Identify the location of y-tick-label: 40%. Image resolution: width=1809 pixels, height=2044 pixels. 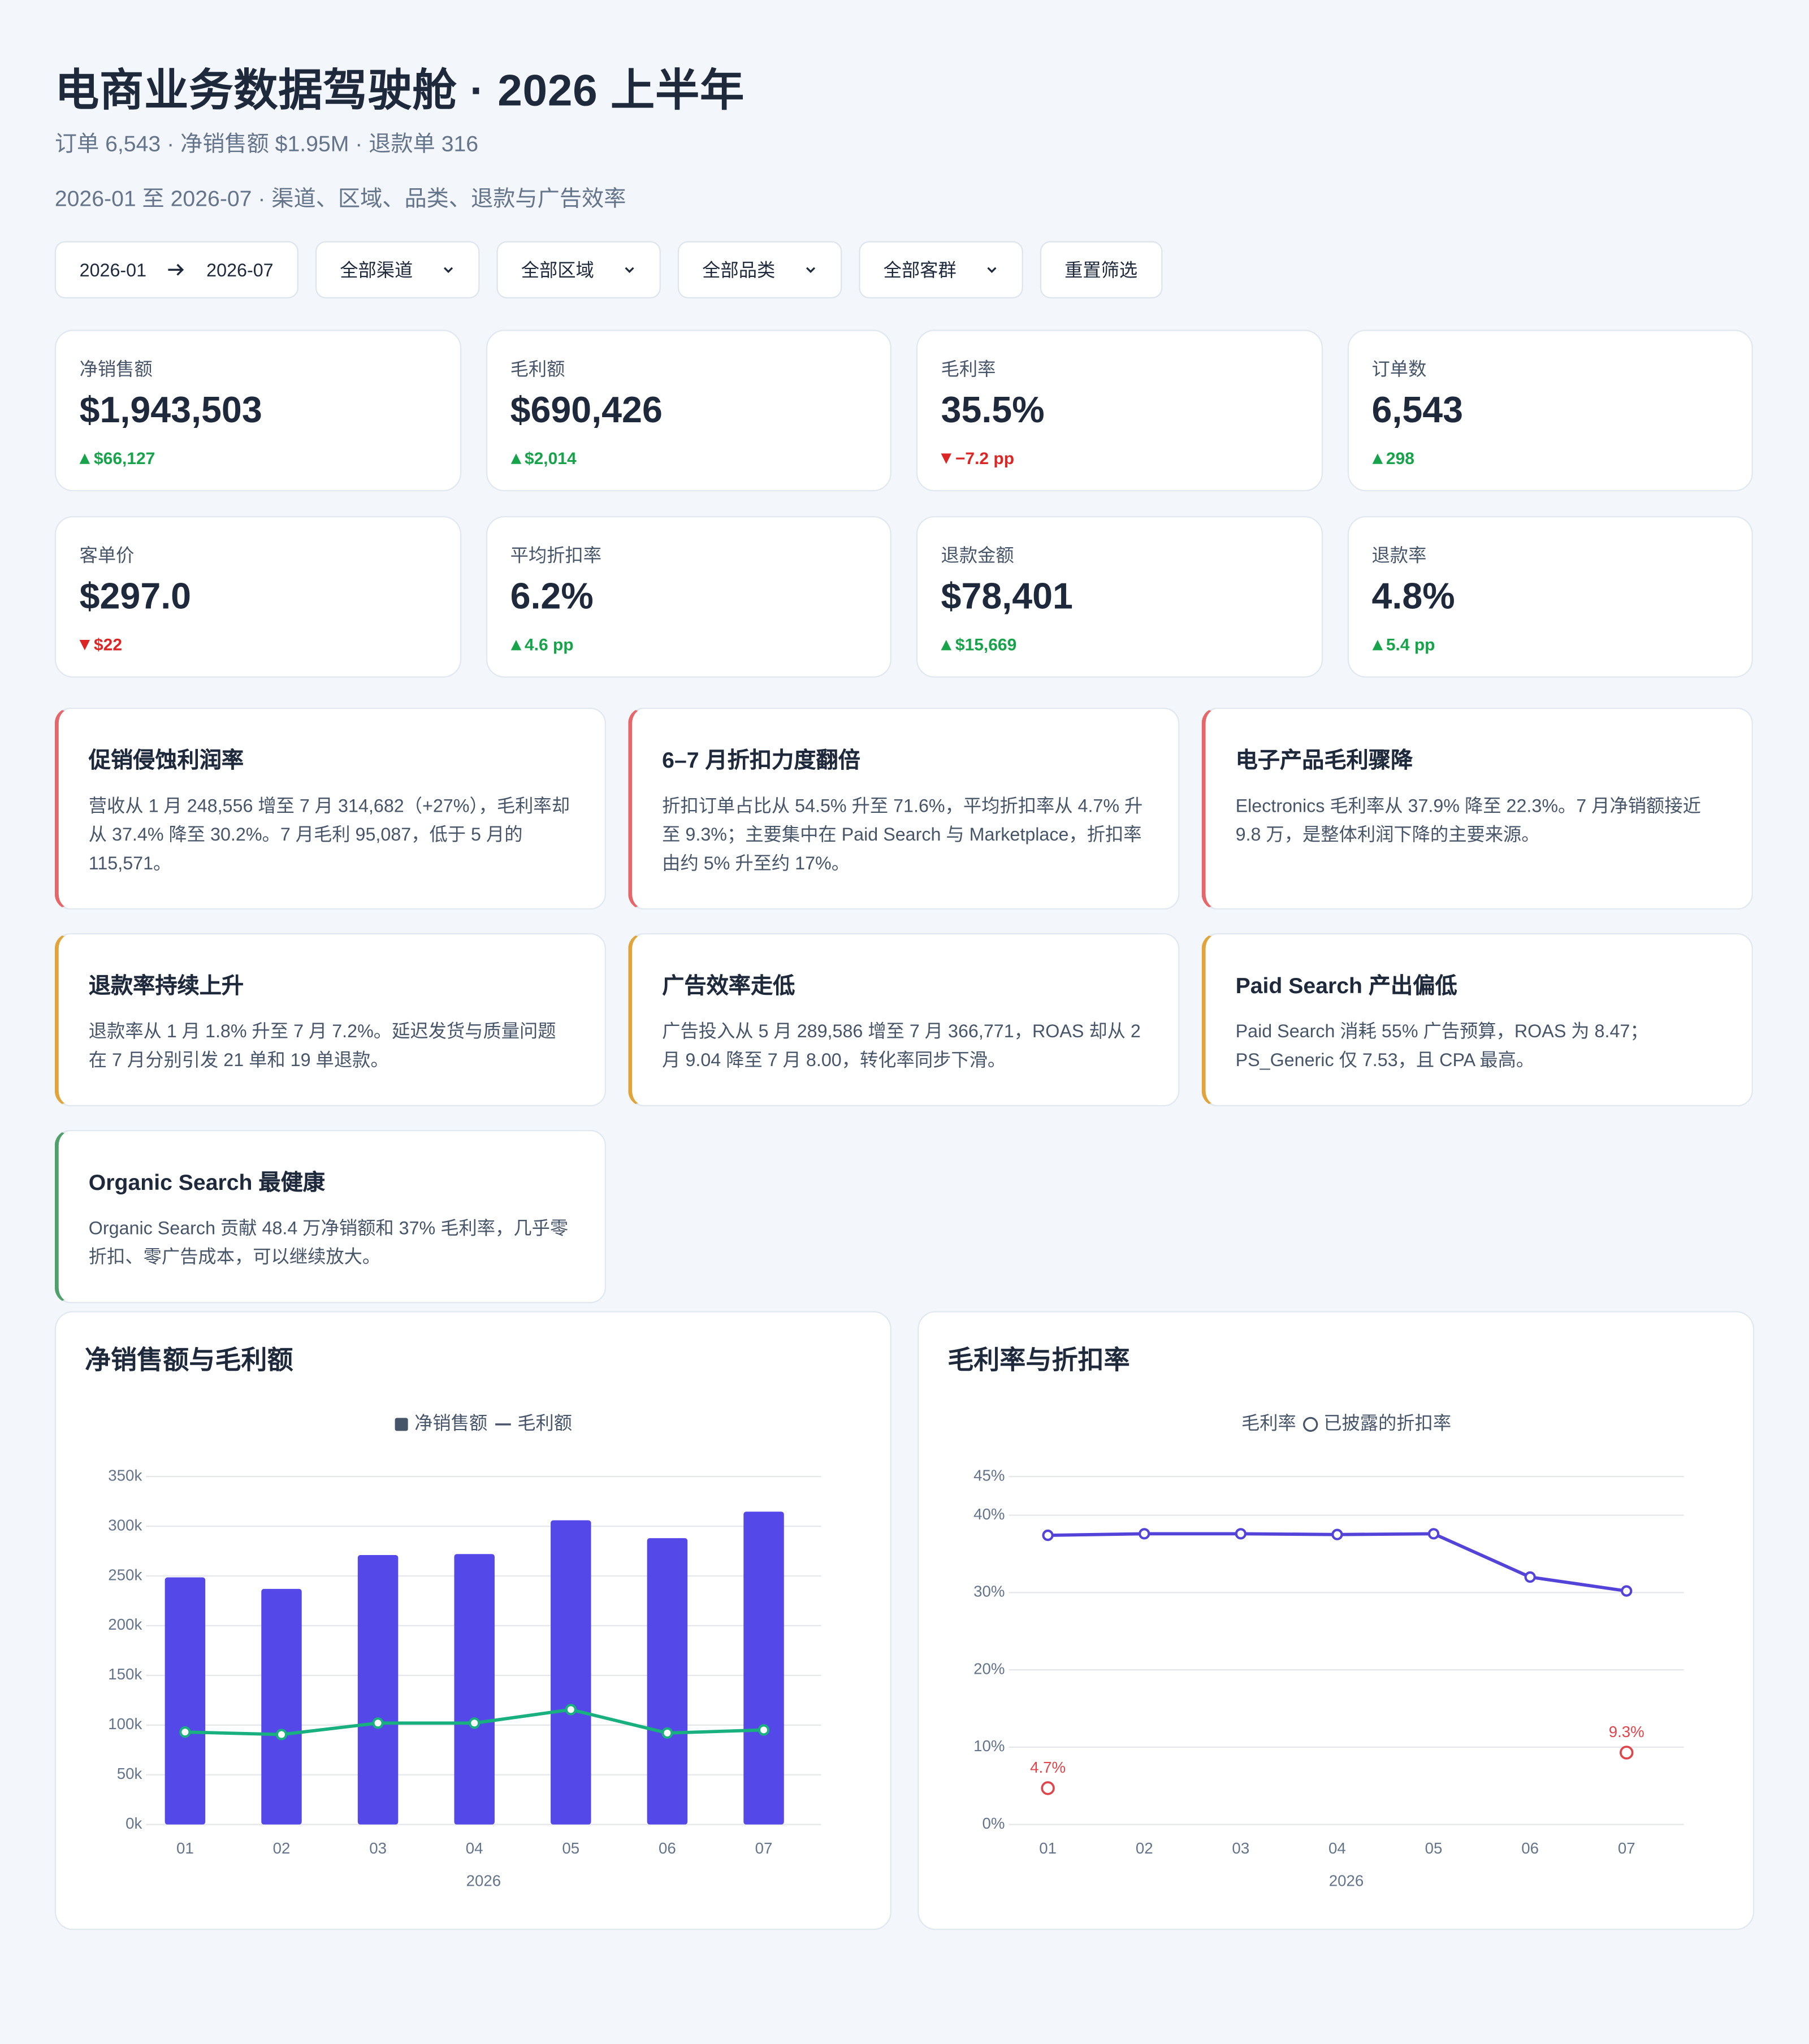
(989, 1514).